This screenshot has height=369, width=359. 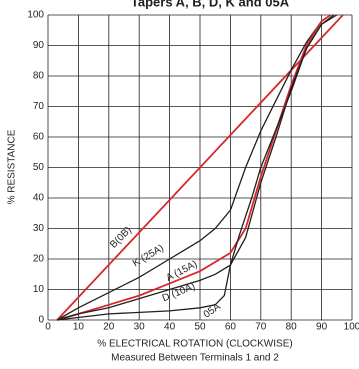 I want to click on x-tick-label: 10, so click(x=79, y=327).